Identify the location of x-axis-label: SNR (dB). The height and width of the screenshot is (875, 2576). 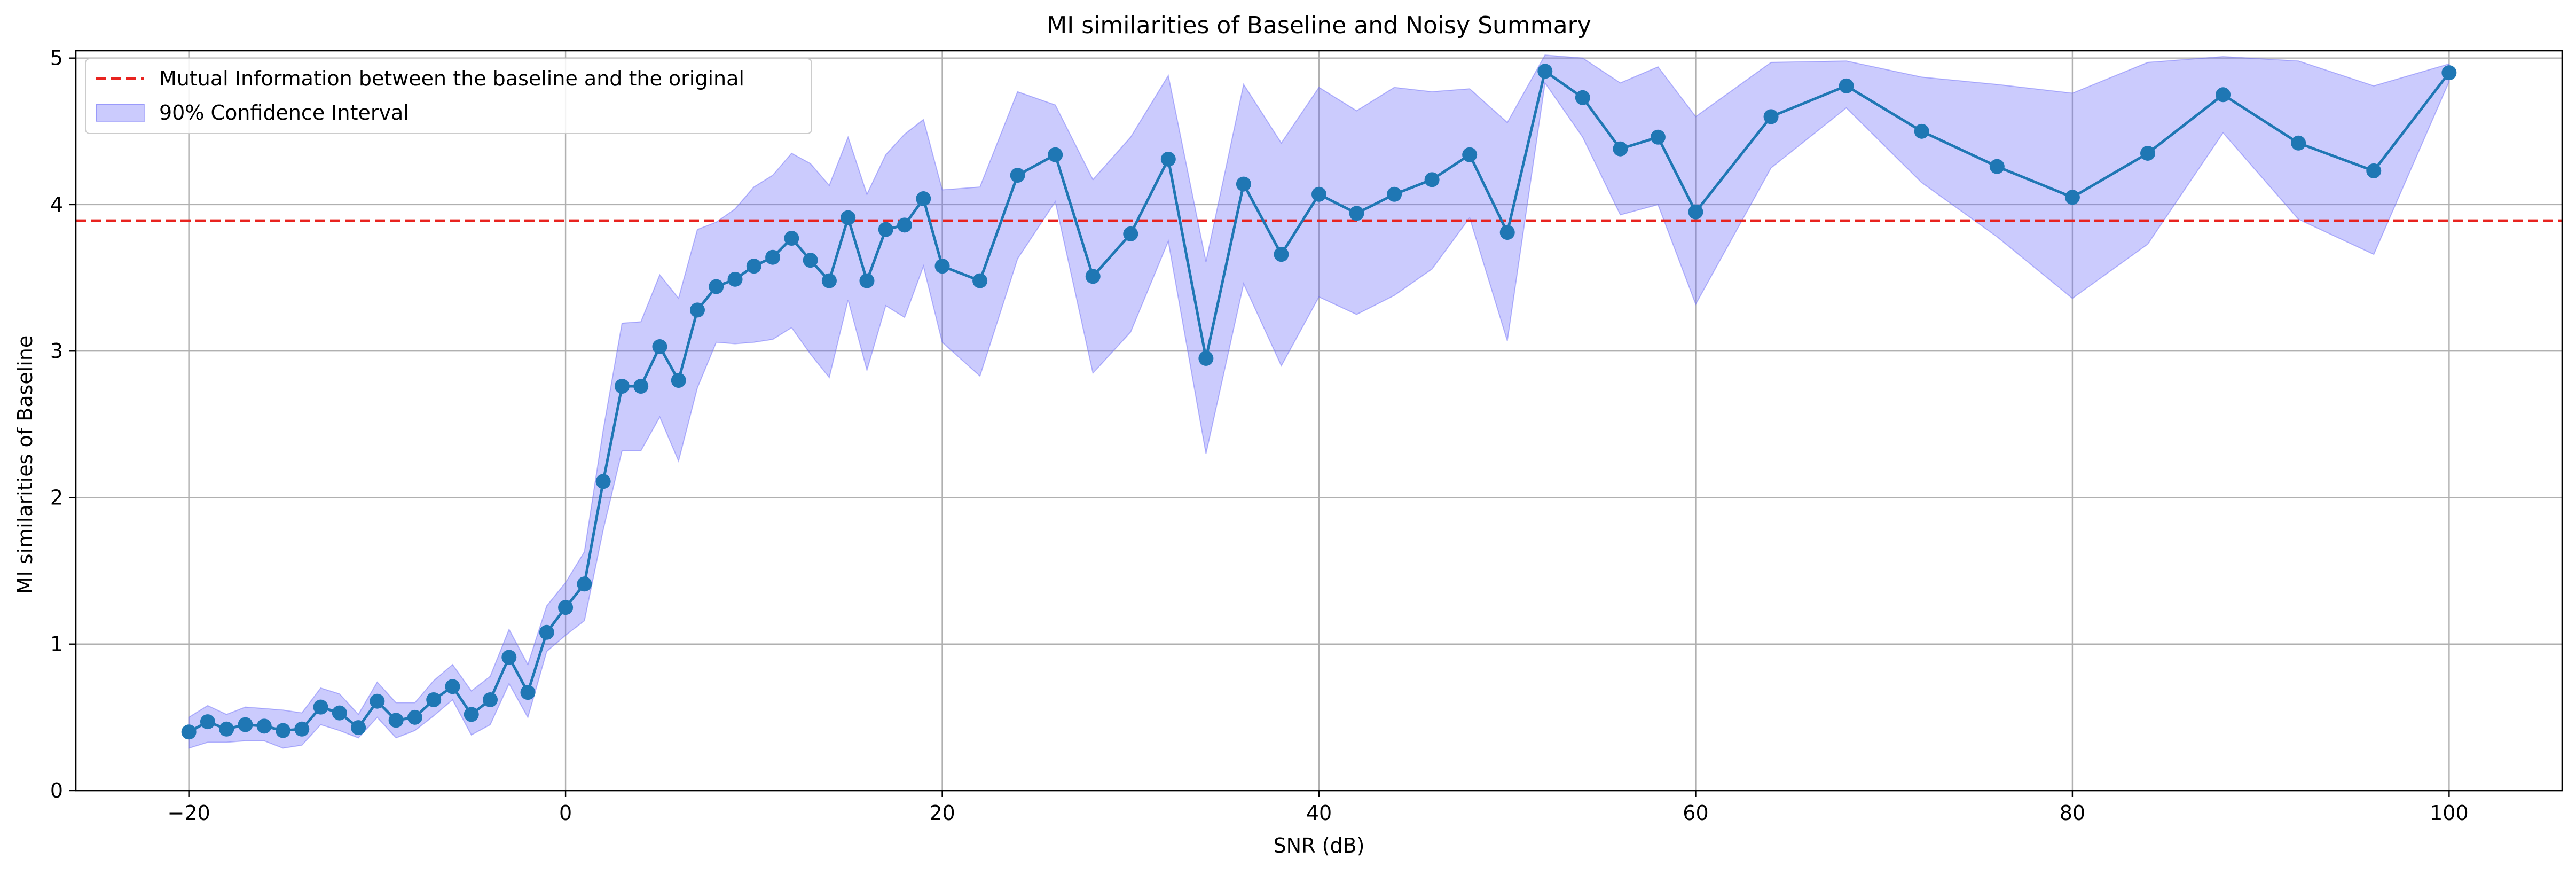
(1319, 845).